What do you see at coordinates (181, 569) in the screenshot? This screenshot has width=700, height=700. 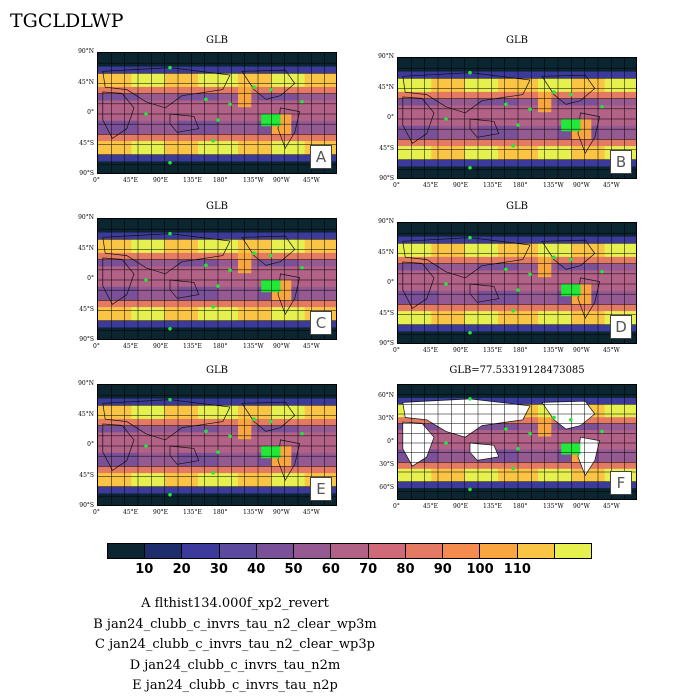 I see `colorbar-tick-label: 20` at bounding box center [181, 569].